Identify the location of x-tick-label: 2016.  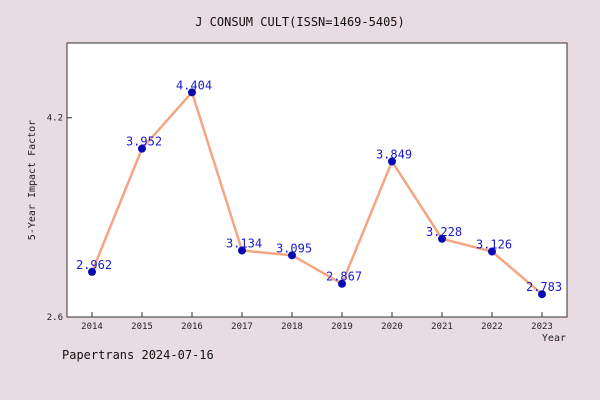
(192, 327).